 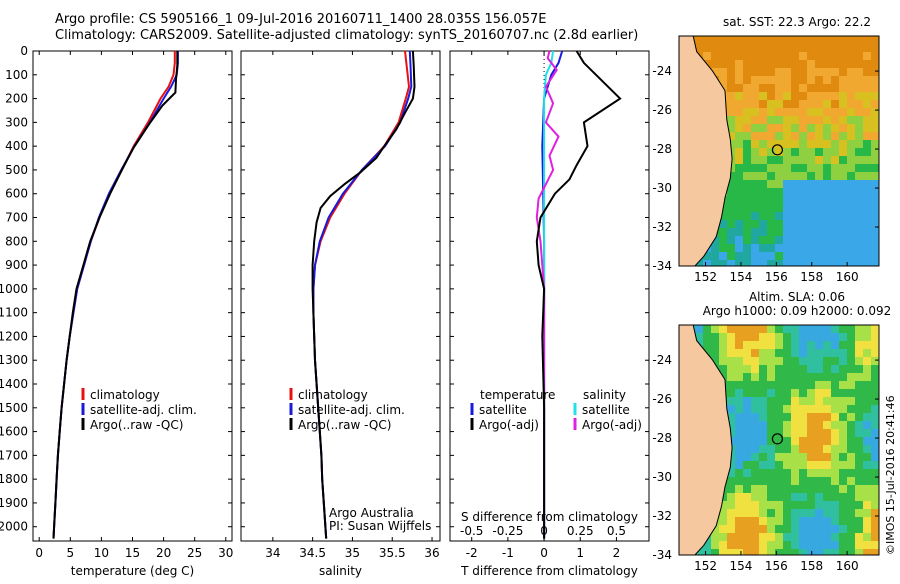 I want to click on y-tick-label: 1700, so click(x=14, y=455).